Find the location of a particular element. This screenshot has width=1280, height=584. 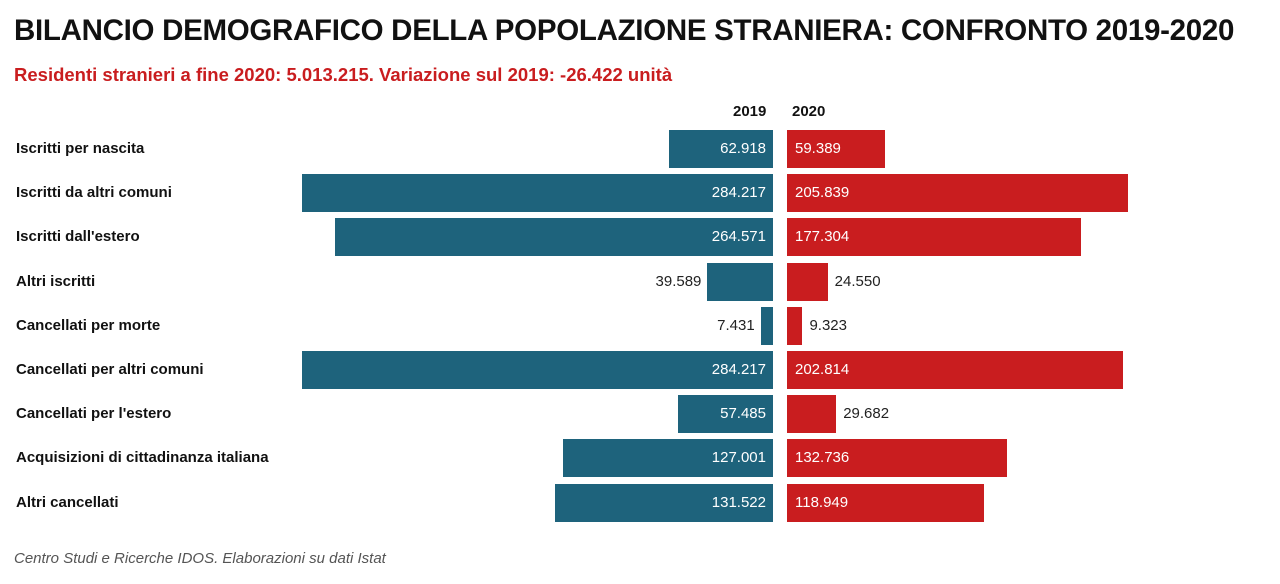

data-label-2019: 264.571 is located at coordinates (738, 237).